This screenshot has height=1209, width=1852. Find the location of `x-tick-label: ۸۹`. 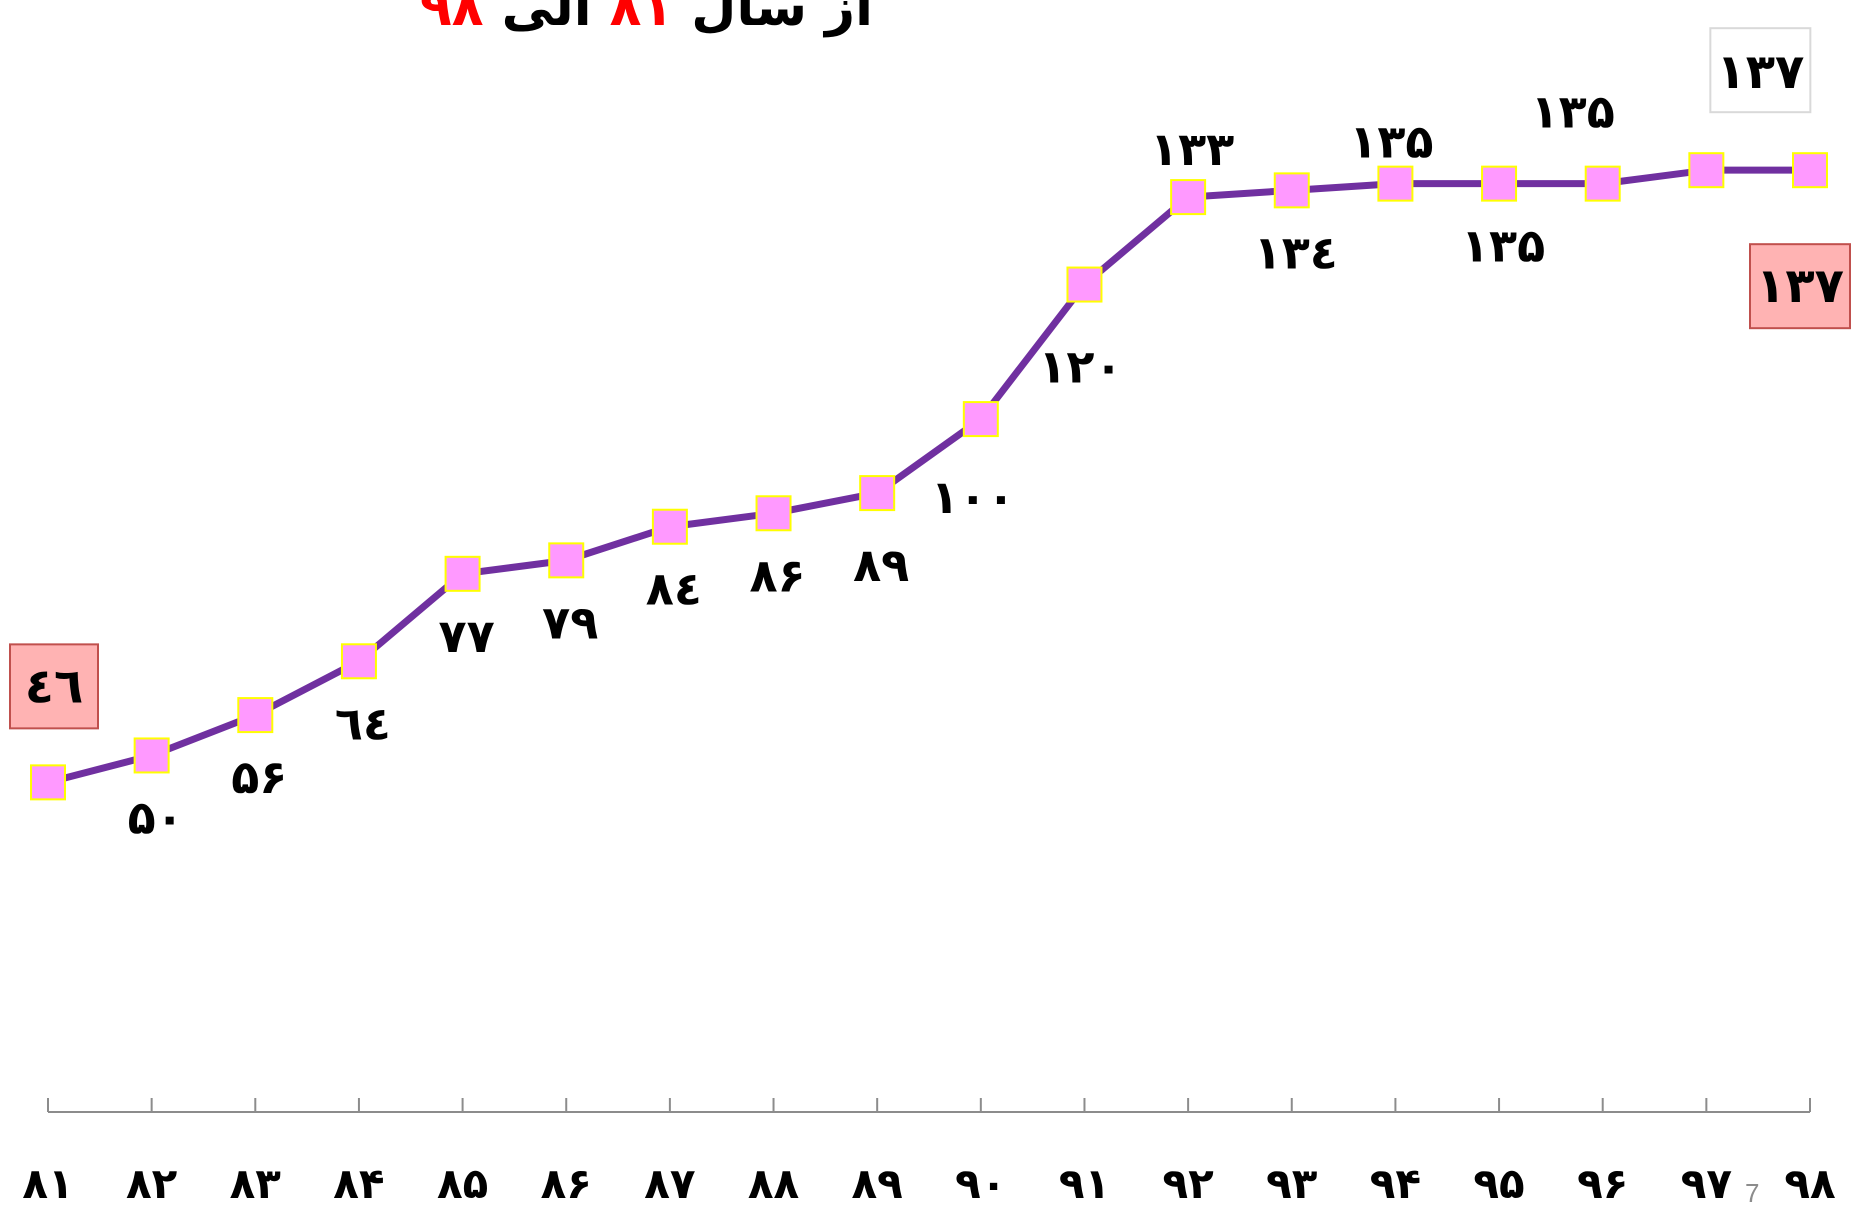

x-tick-label: ۸۹ is located at coordinates (877, 1182).